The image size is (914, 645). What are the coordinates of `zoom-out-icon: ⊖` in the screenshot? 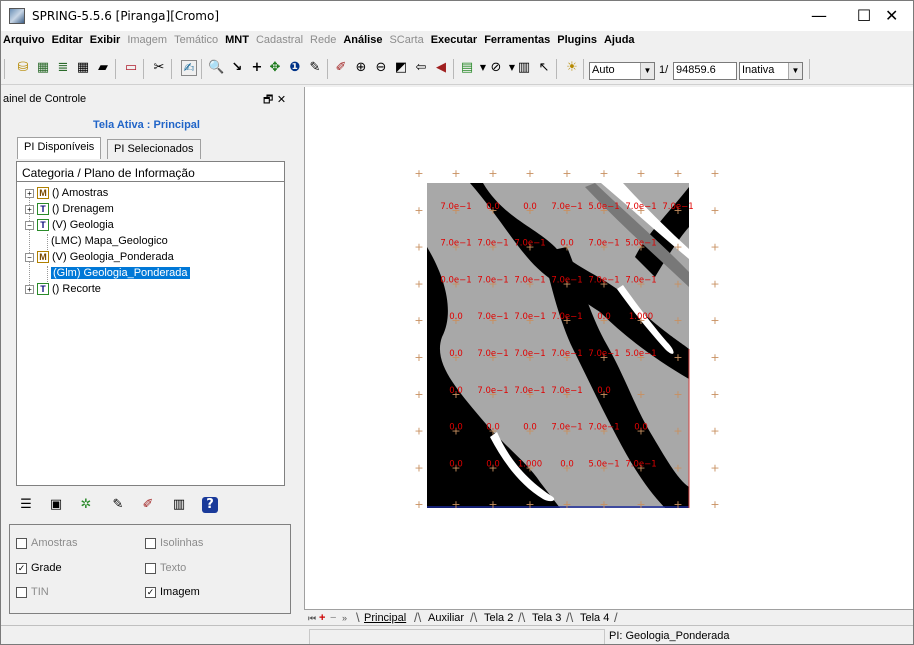 It's located at (381, 67).